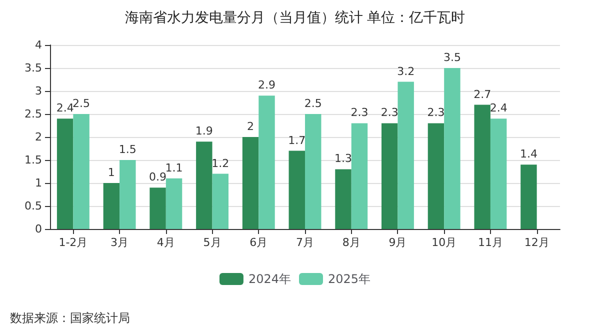  I want to click on legend-label: 2024年, so click(270, 279).